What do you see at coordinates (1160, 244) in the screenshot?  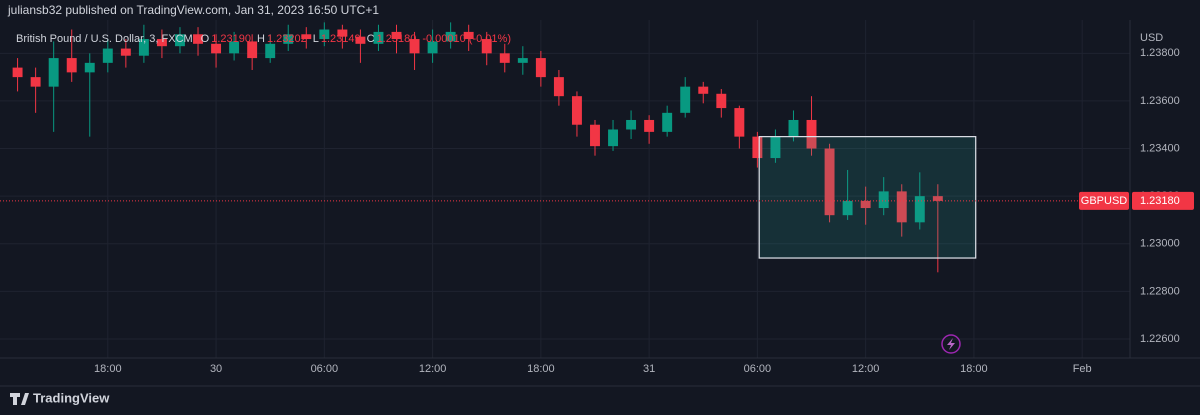 I see `y-tick-label: 1.23000` at bounding box center [1160, 244].